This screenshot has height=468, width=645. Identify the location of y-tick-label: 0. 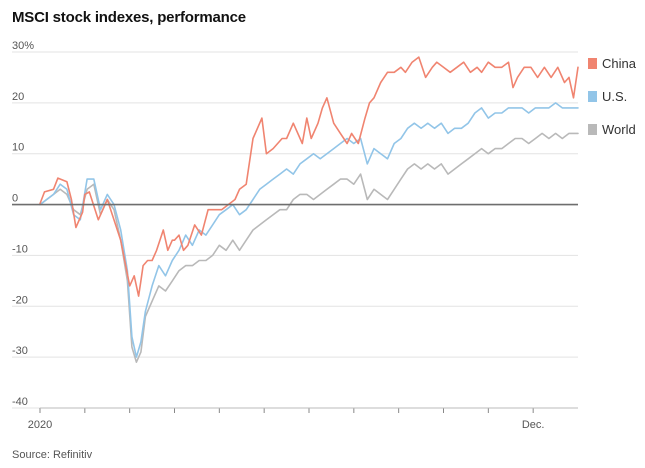
(15, 199).